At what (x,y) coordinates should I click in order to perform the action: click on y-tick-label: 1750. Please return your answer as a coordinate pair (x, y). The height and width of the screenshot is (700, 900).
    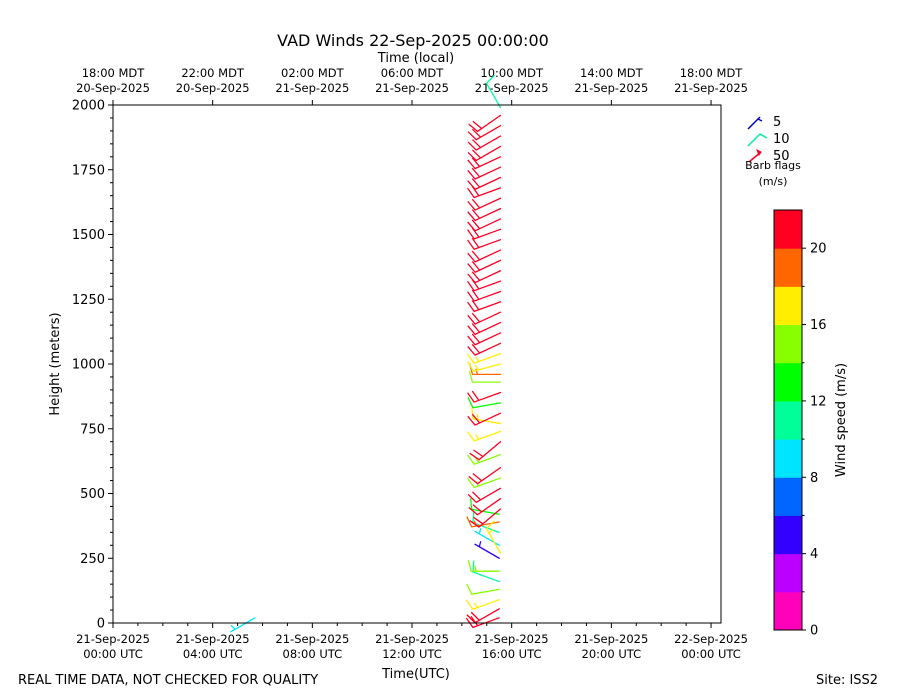
    Looking at the image, I should click on (88, 170).